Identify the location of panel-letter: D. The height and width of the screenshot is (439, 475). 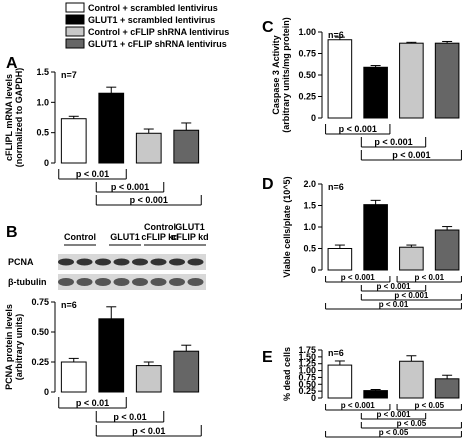
(268, 184).